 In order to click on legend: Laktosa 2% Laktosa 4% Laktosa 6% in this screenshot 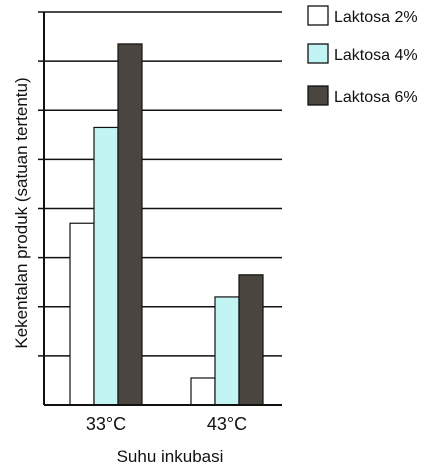, I will do `click(362, 55)`.